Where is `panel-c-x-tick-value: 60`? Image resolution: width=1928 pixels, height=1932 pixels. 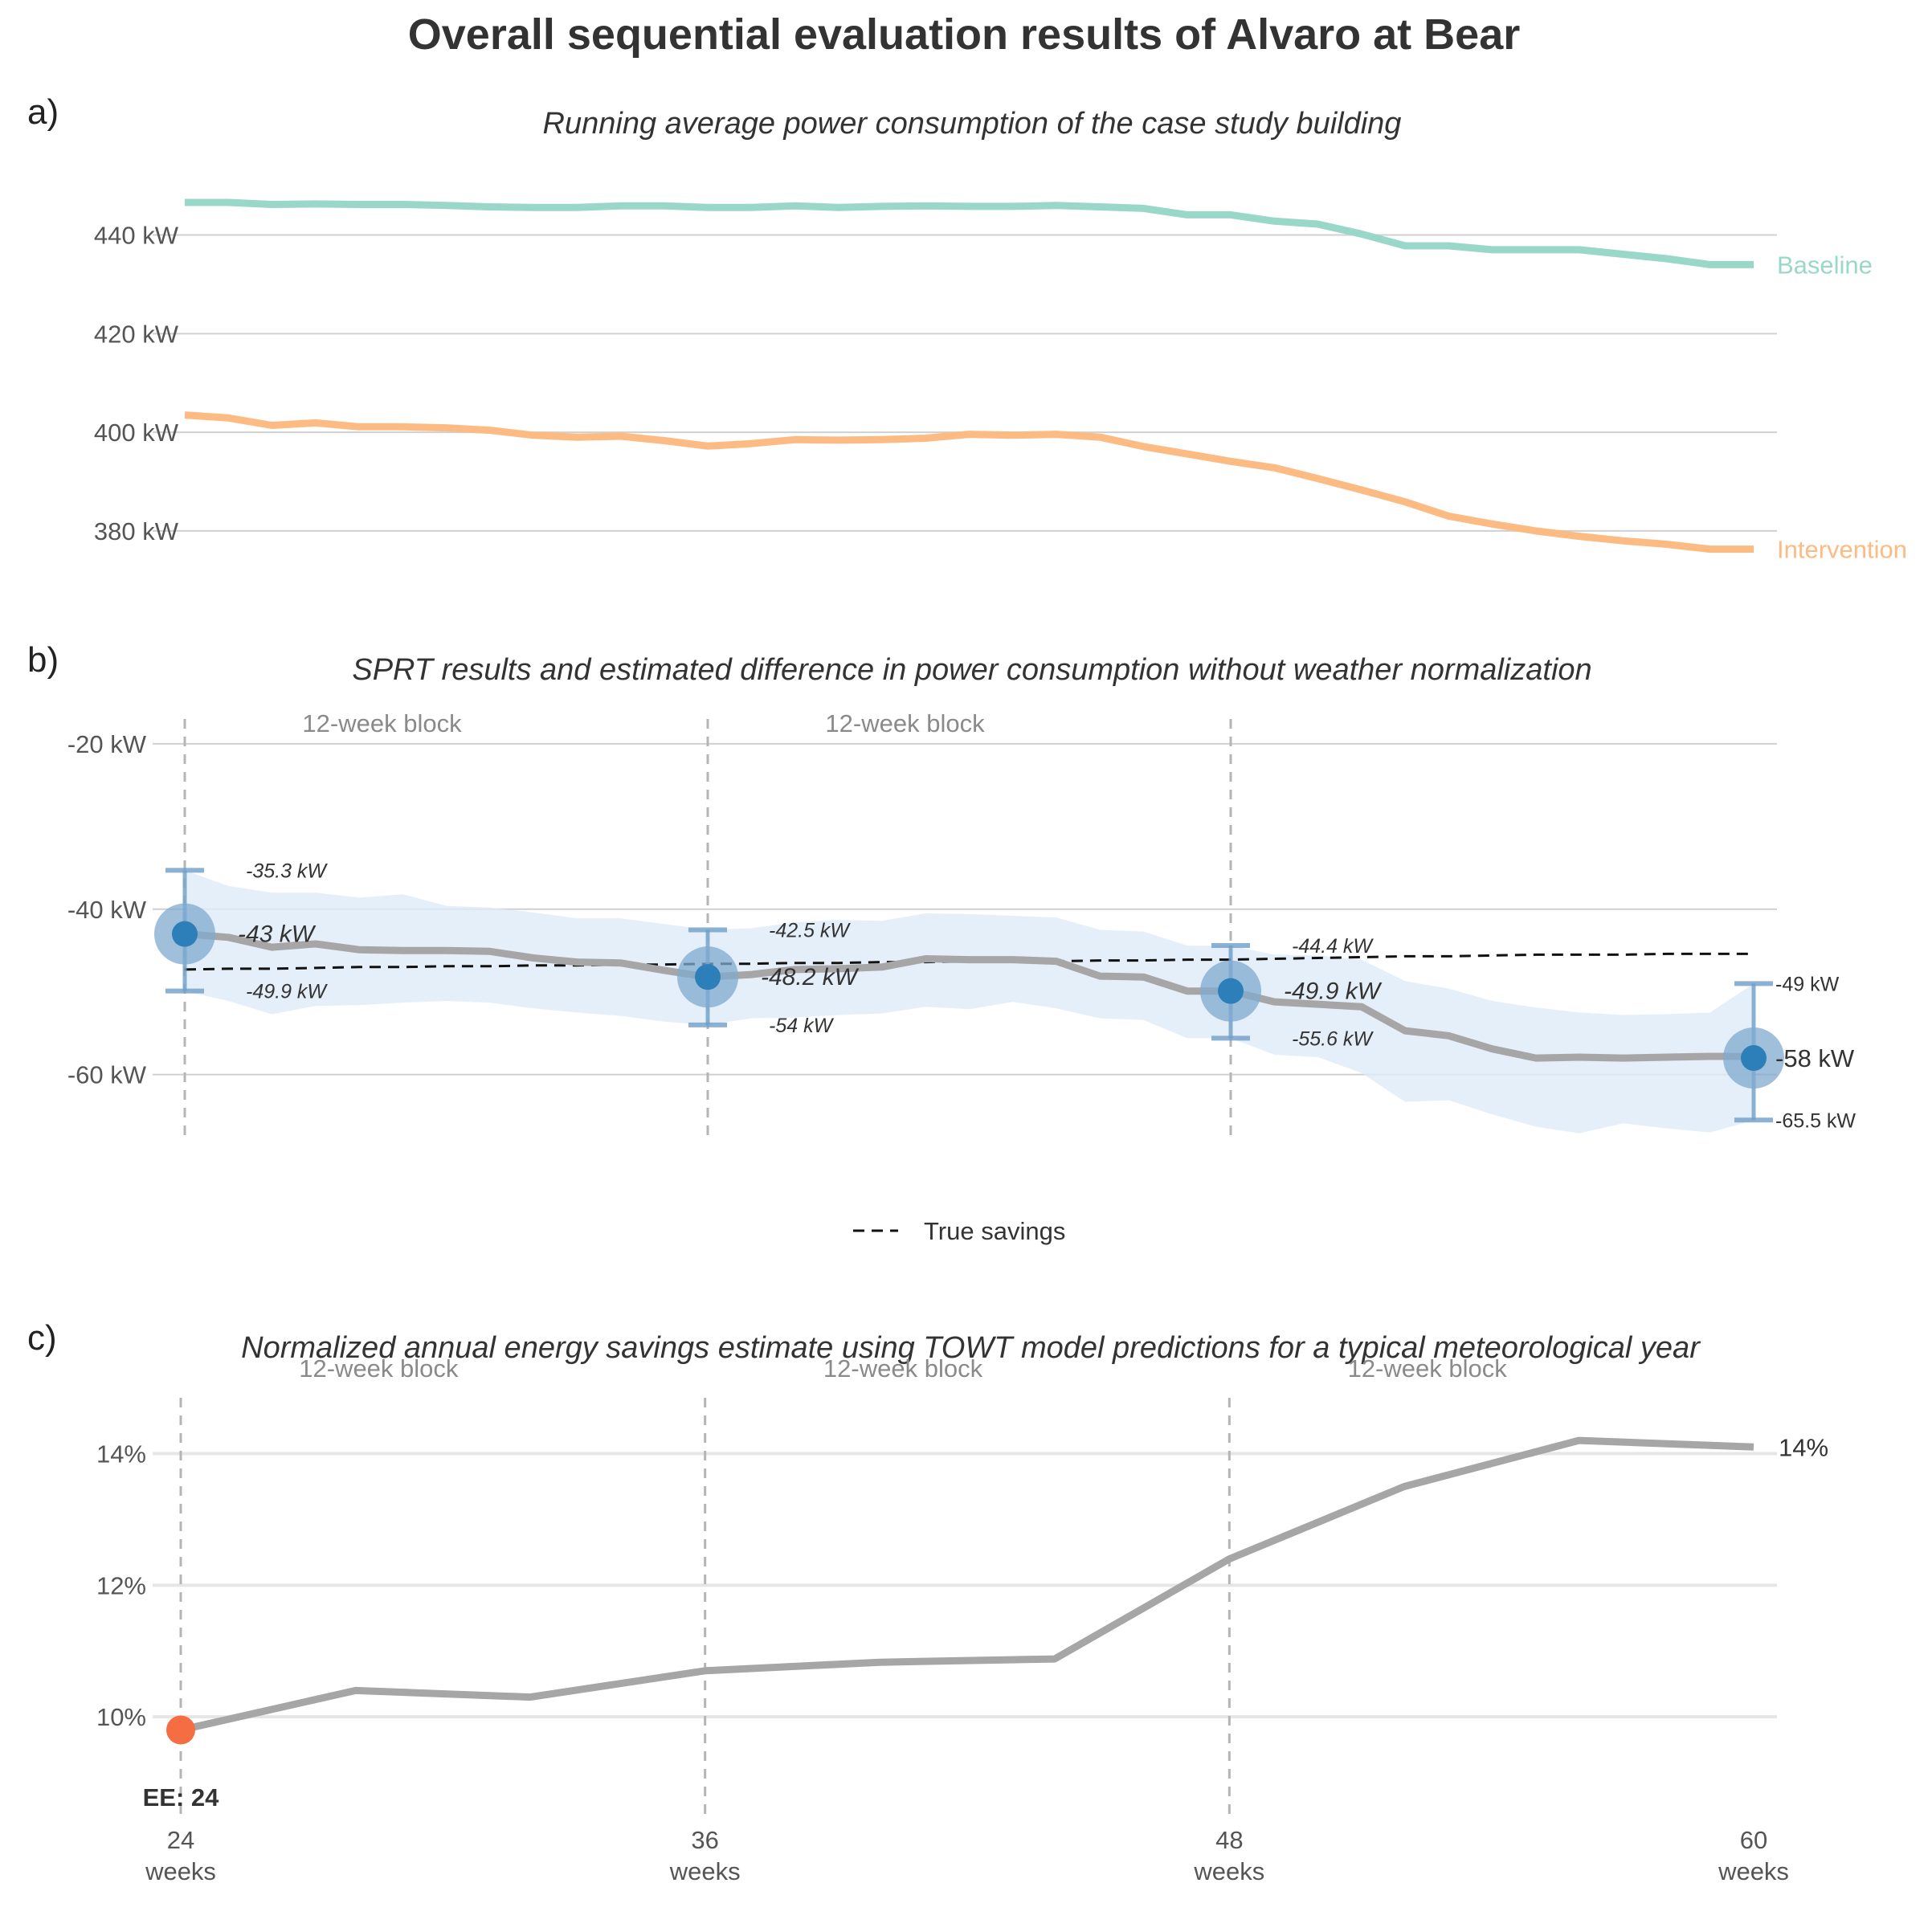 panel-c-x-tick-value: 60 is located at coordinates (1753, 1840).